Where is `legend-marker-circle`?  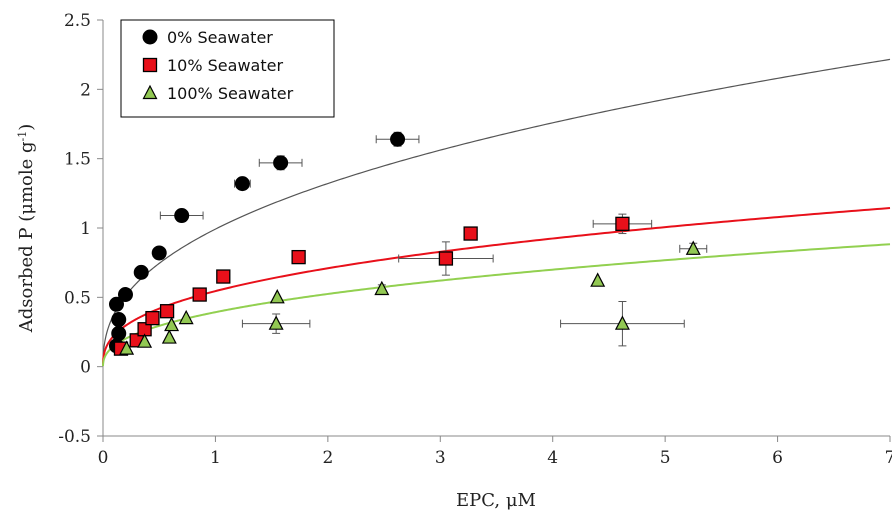
legend-marker-circle is located at coordinates (150, 37).